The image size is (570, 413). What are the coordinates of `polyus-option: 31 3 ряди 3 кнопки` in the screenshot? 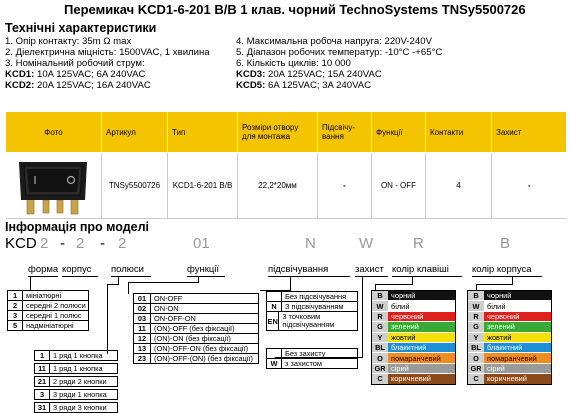 It's located at (76, 407).